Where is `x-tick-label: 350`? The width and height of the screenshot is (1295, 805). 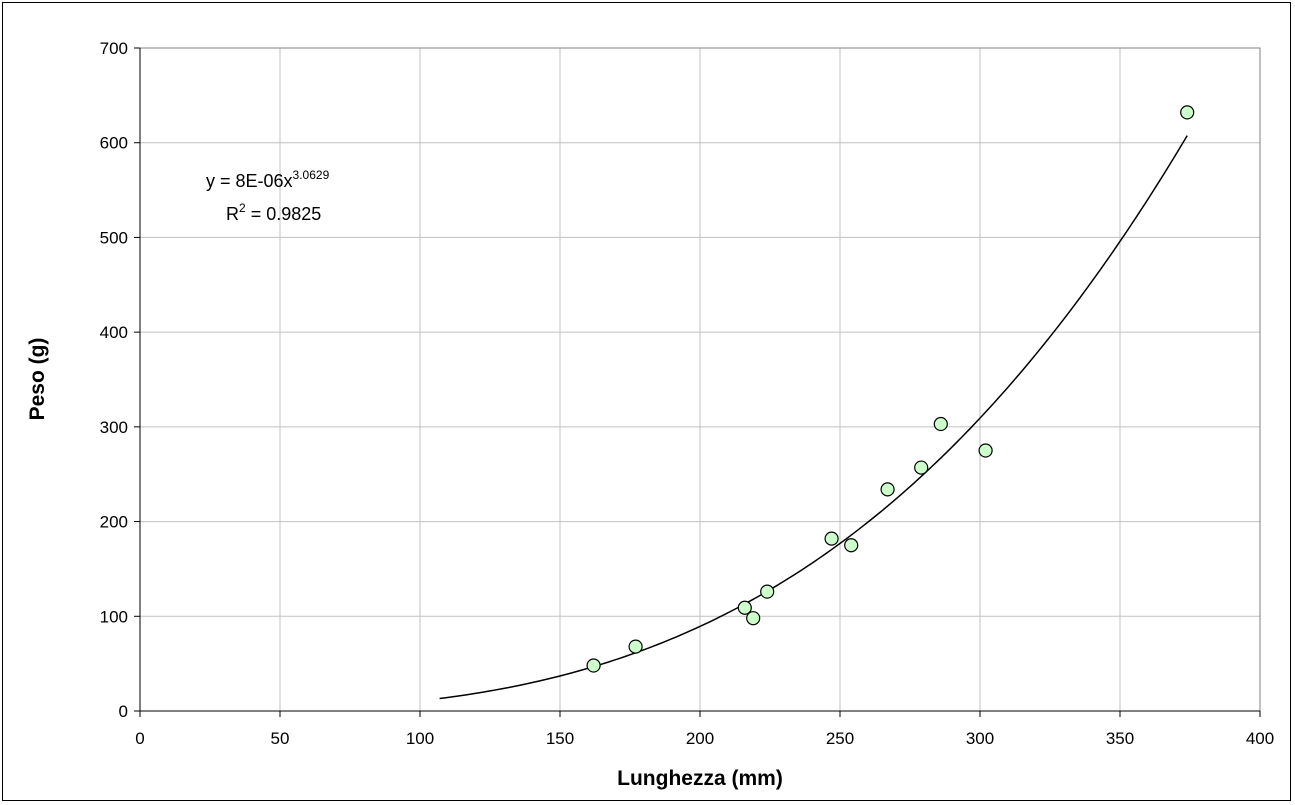 x-tick-label: 350 is located at coordinates (1120, 738).